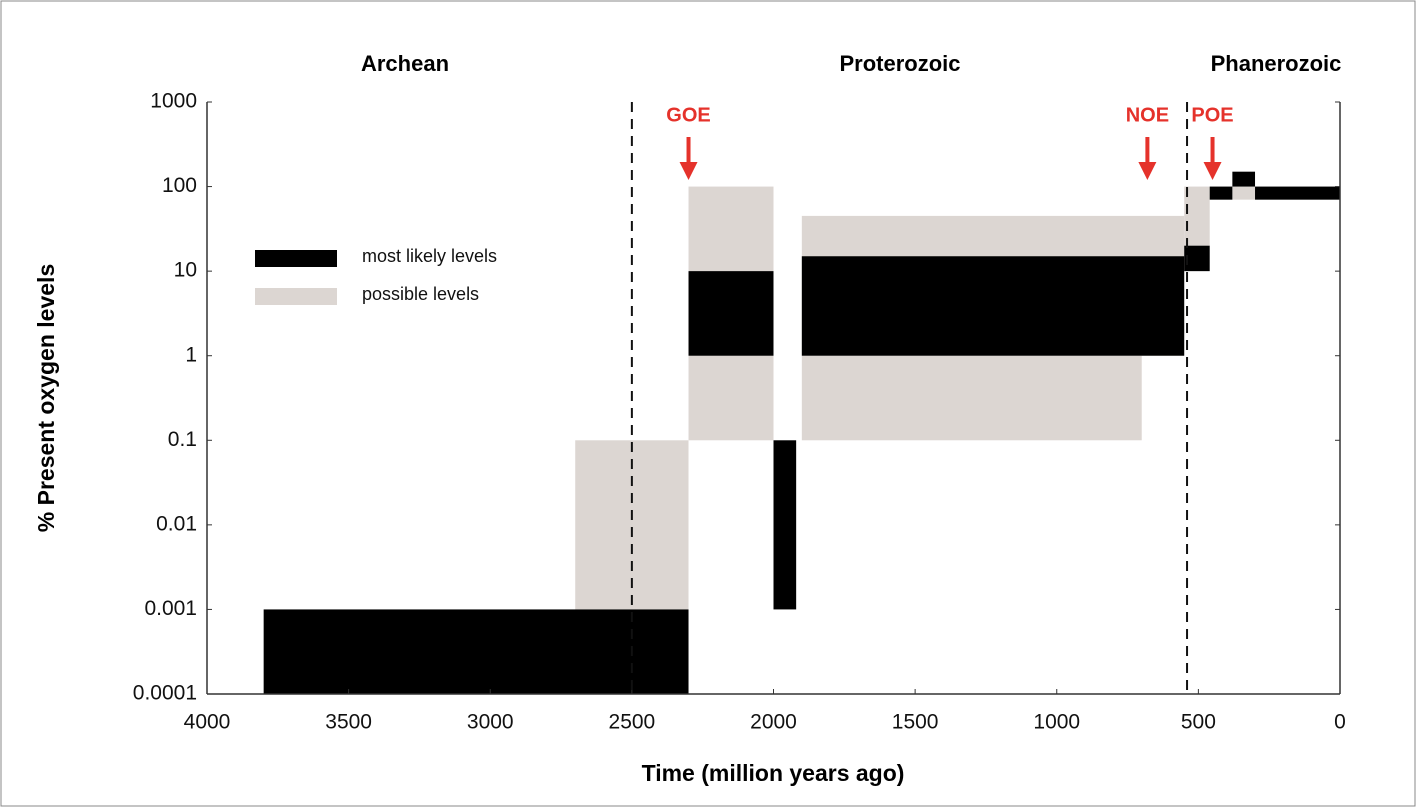 Image resolution: width=1416 pixels, height=812 pixels. What do you see at coordinates (191, 354) in the screenshot?
I see `y-tick-label: 1` at bounding box center [191, 354].